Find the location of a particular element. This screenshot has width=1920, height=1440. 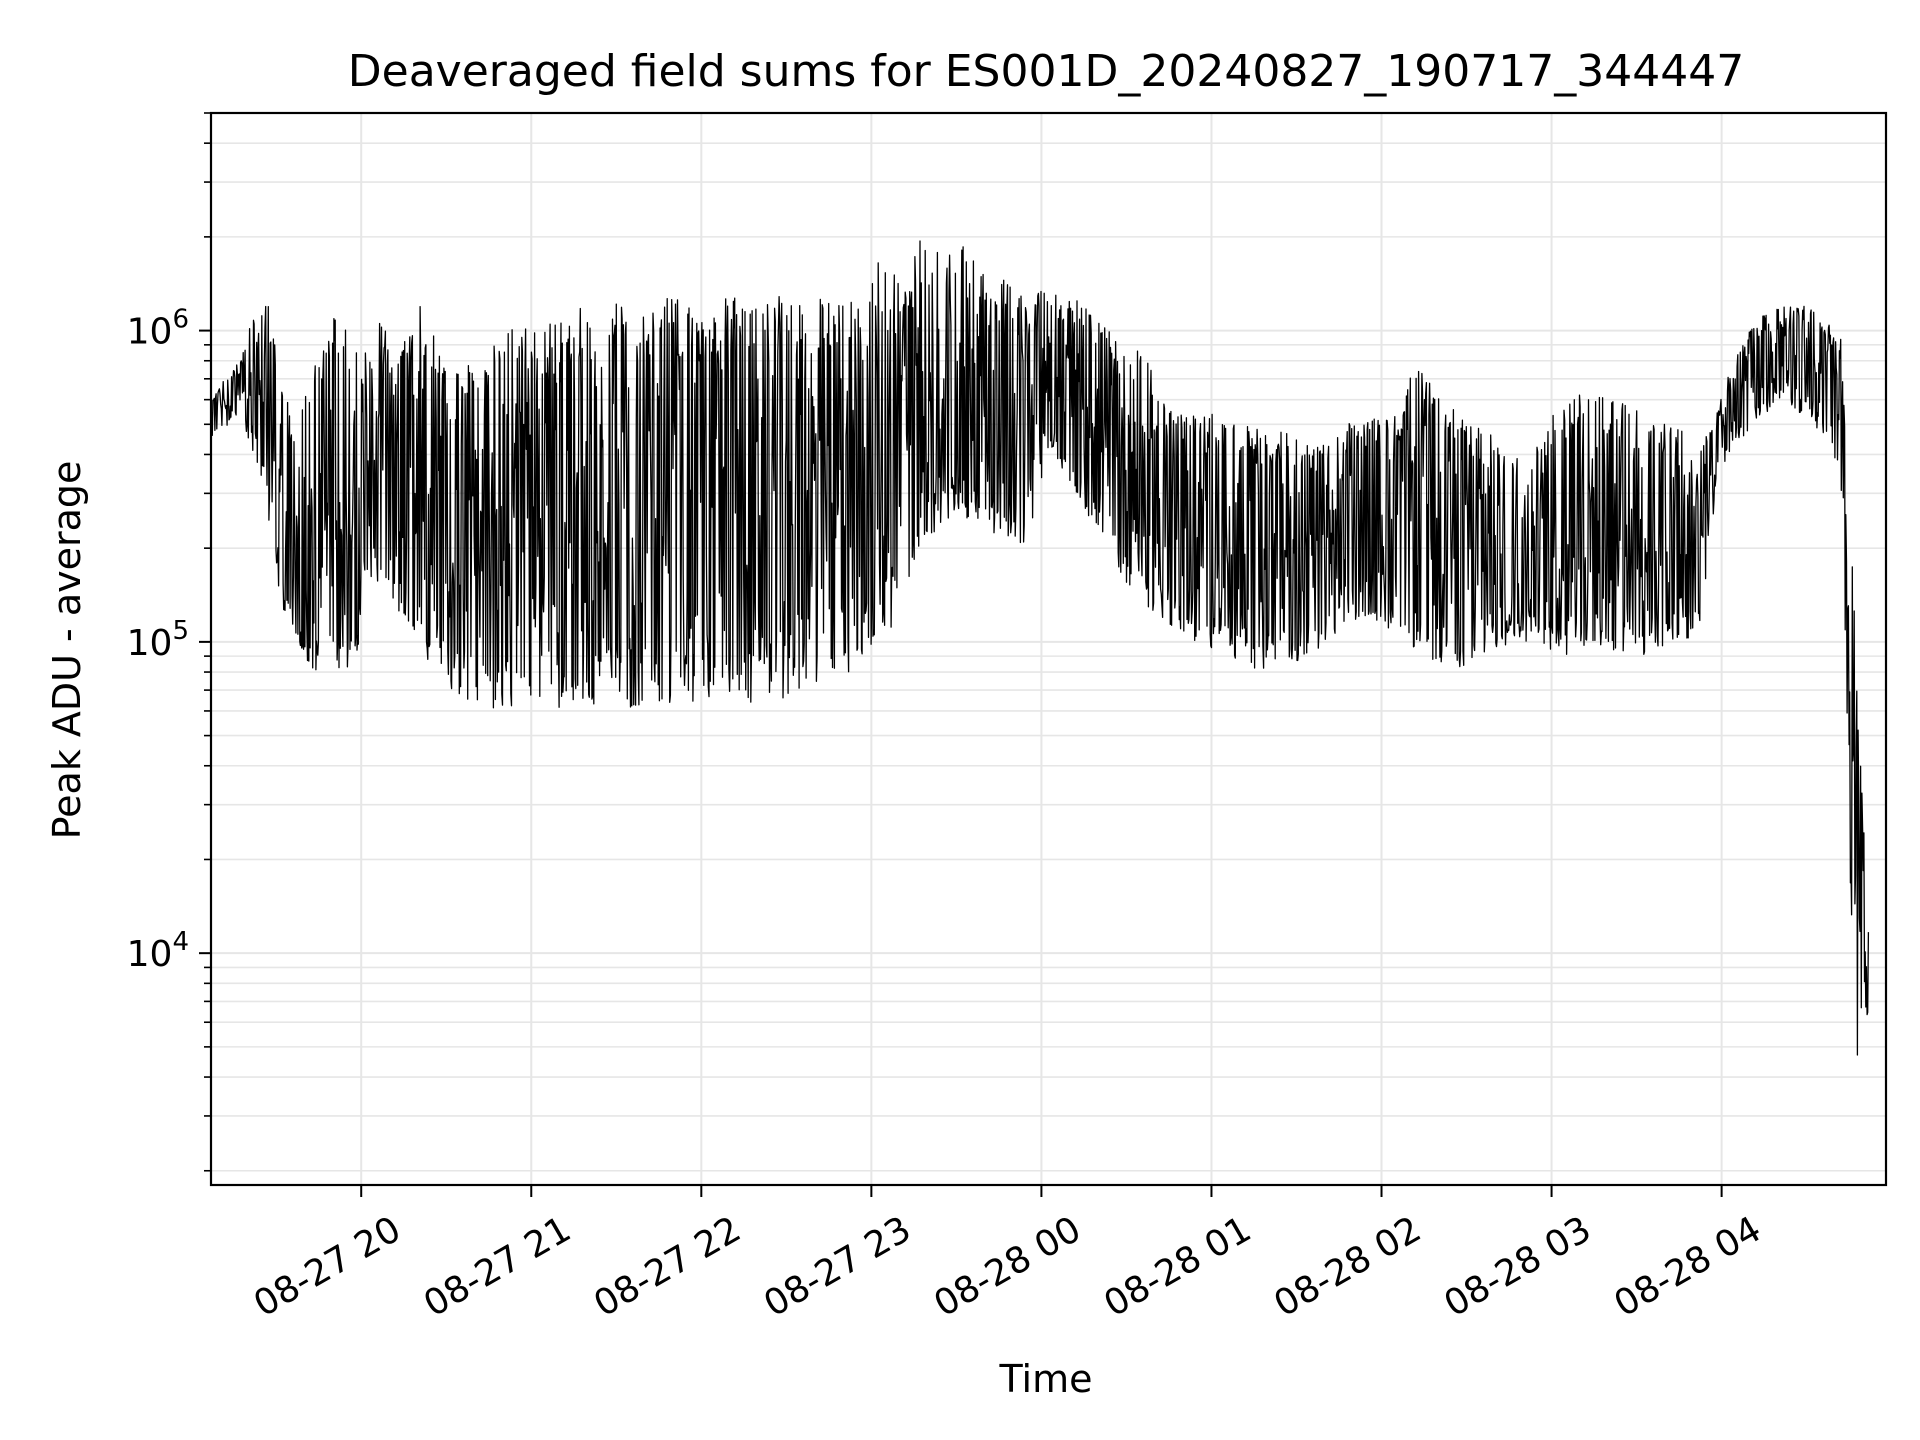

y-tick-label: 10⁴ is located at coordinates (158, 951).